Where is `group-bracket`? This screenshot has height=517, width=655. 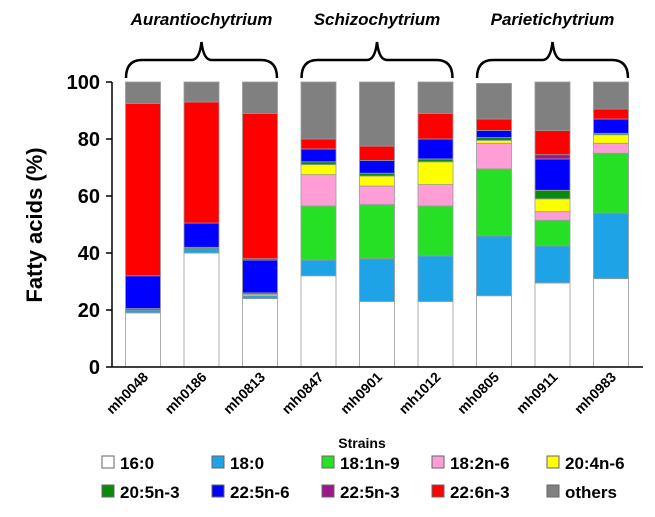
group-bracket is located at coordinates (552, 60).